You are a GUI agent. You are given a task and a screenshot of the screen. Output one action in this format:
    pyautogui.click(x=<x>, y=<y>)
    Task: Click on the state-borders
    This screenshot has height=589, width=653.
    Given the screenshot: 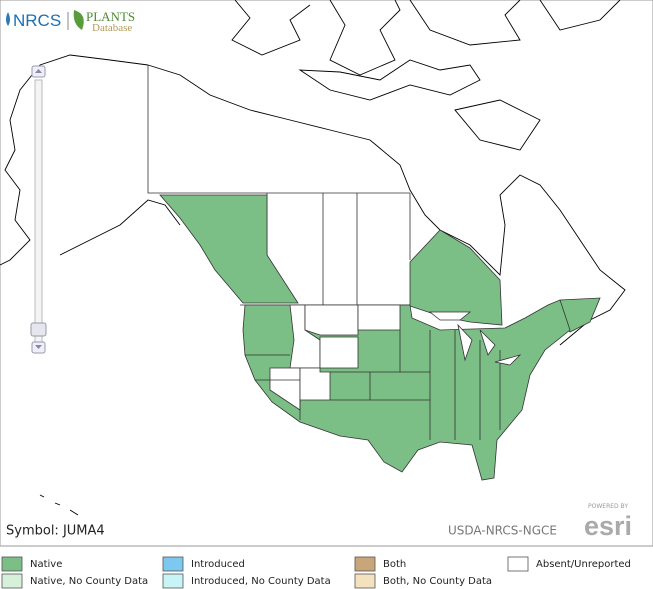 What is the action you would take?
    pyautogui.click(x=373, y=385)
    